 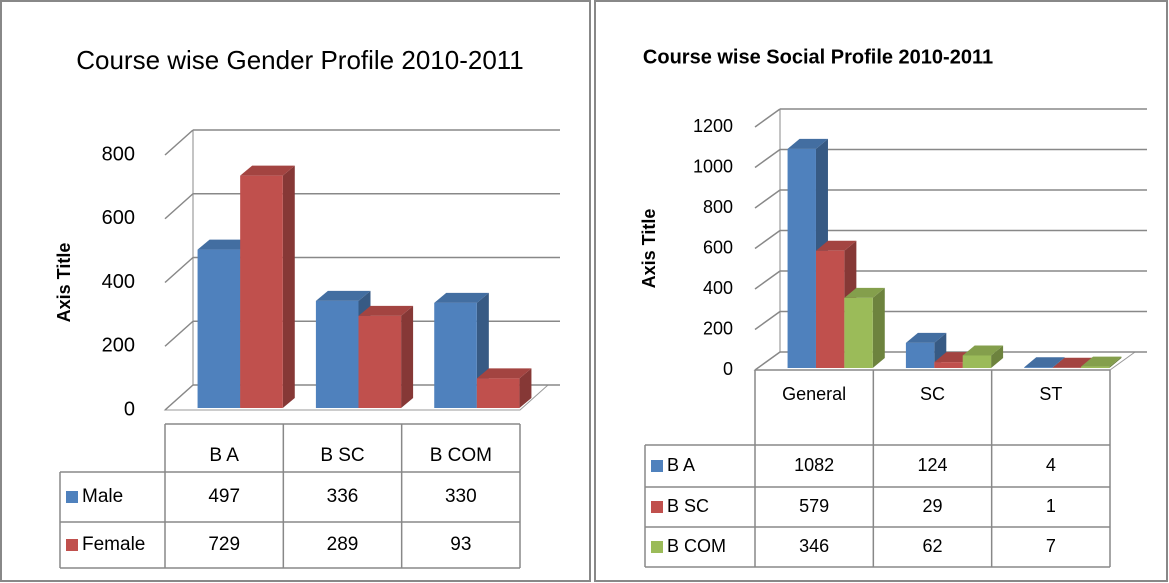 What do you see at coordinates (681, 465) in the screenshot?
I see `legend-label: B A` at bounding box center [681, 465].